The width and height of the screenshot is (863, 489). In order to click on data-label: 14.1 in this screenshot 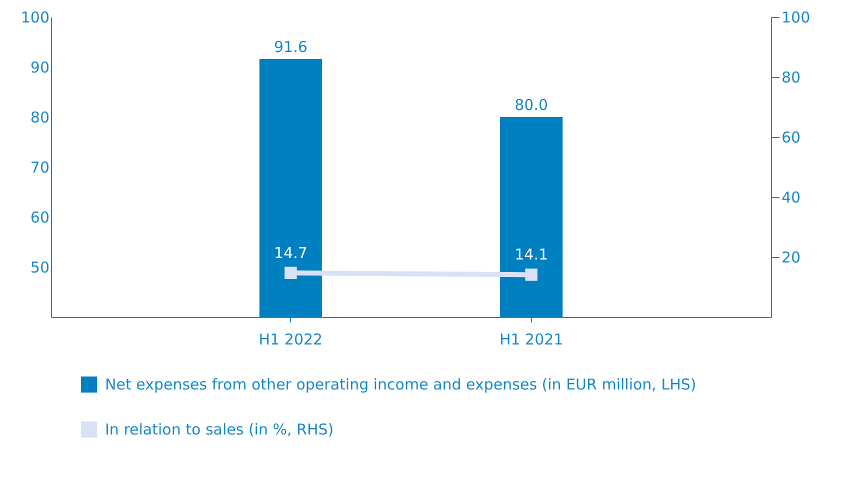, I will do `click(531, 255)`.